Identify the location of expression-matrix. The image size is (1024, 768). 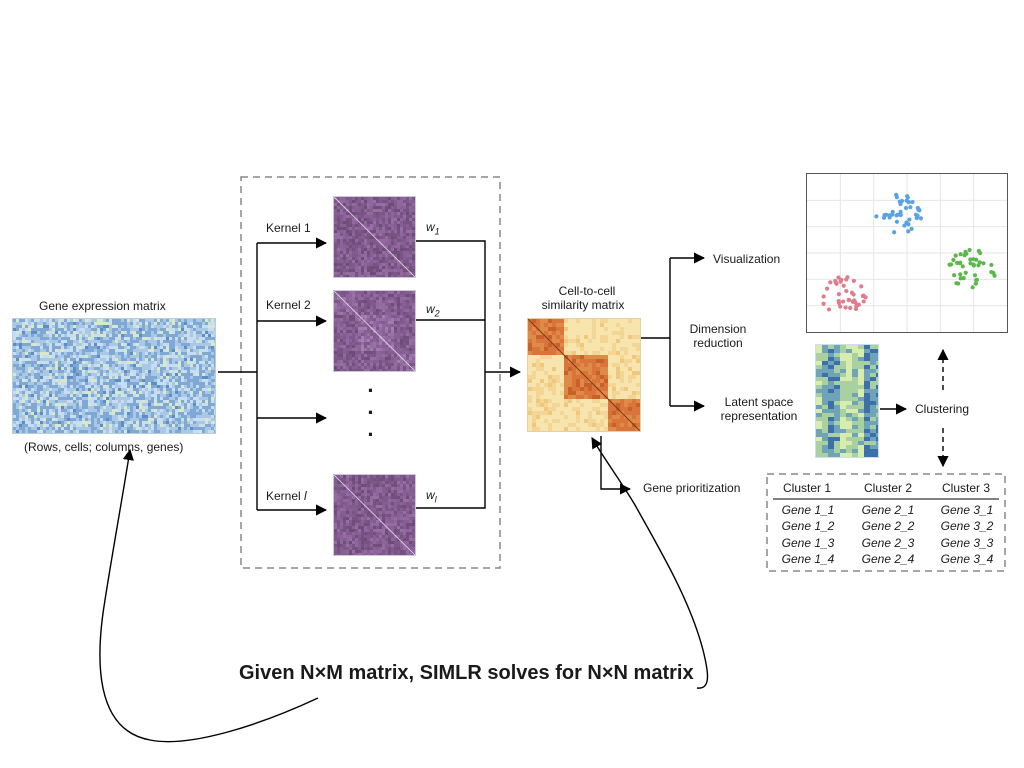
(114, 376).